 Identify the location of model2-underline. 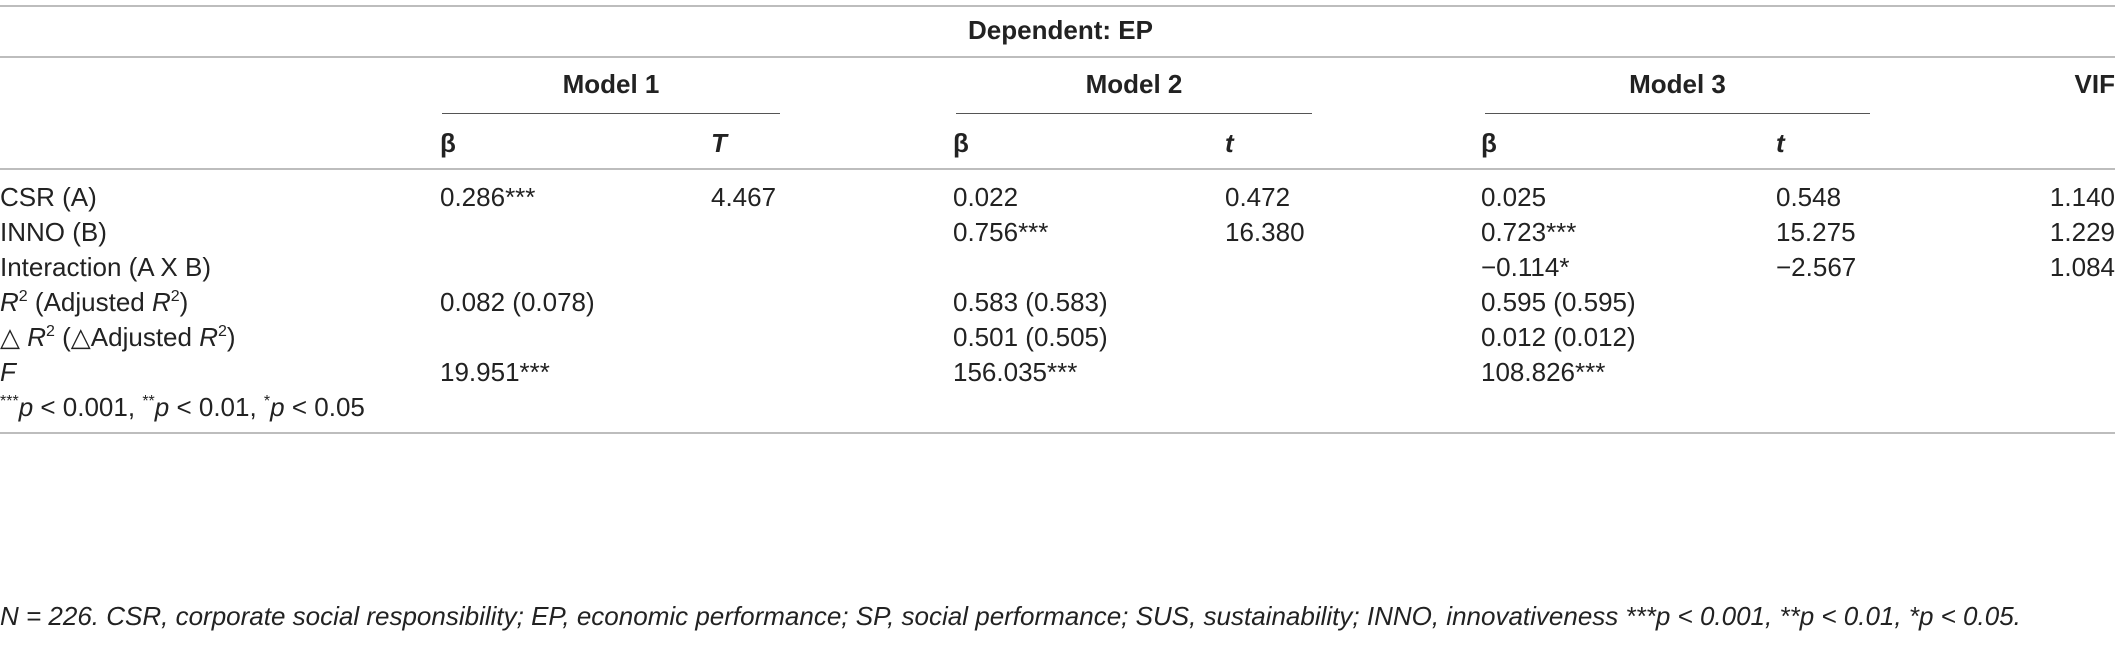
(1134, 113).